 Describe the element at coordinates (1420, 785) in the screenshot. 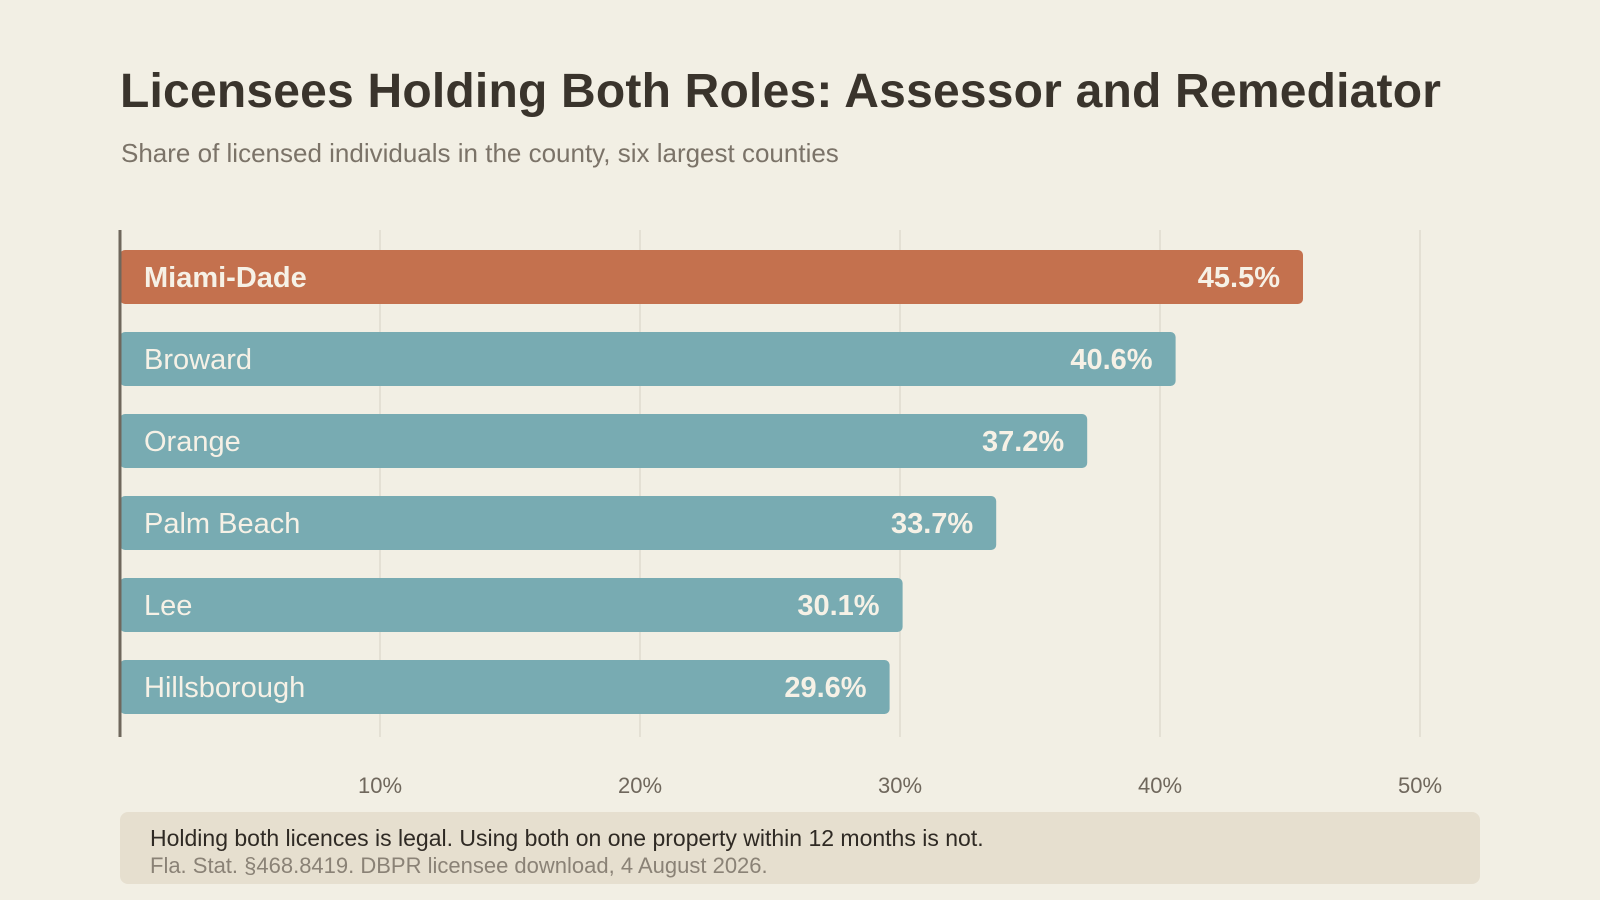

I see `x-tick-label: 50%` at that location.